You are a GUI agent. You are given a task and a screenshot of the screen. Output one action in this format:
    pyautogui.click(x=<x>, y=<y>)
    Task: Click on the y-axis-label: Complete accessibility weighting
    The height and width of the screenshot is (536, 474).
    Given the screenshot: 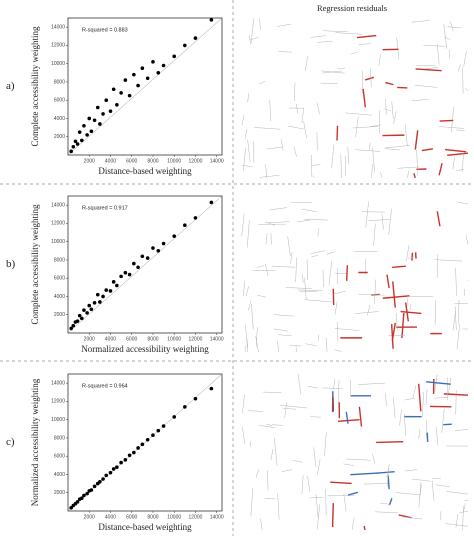 What is the action you would take?
    pyautogui.click(x=35, y=264)
    